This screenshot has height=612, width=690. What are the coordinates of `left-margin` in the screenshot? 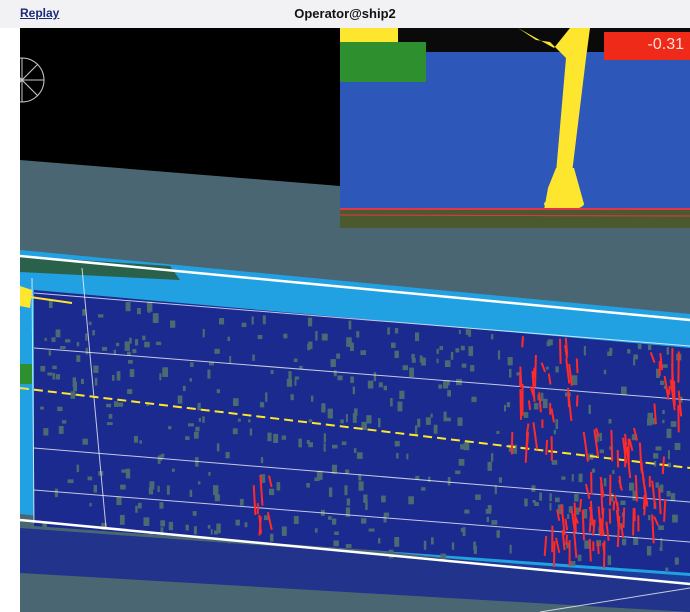 It's located at (10, 320).